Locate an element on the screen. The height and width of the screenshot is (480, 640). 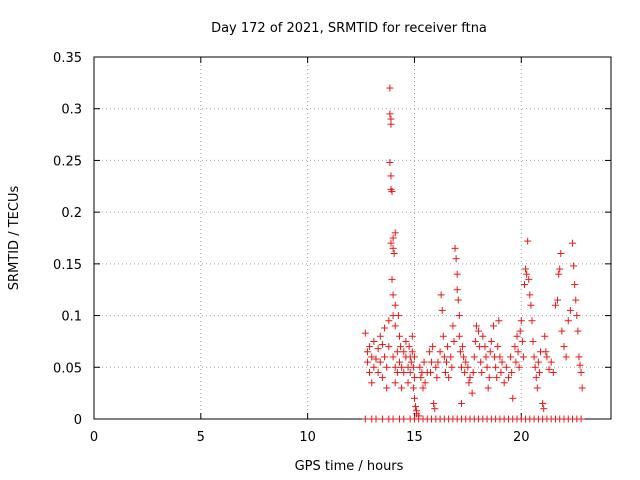
x-tick-label: 10 is located at coordinates (307, 437).